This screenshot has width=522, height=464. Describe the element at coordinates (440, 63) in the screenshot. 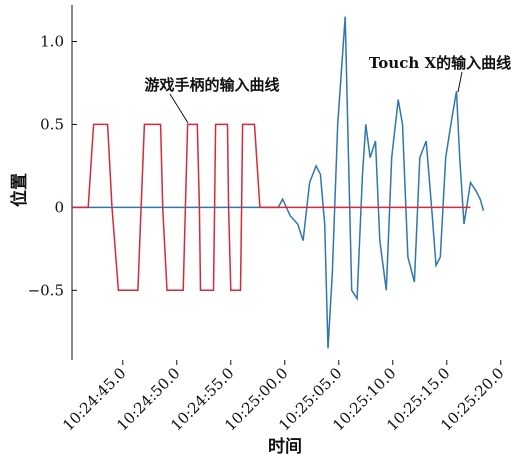

I see `annotation: Touch X的输入曲线` at that location.